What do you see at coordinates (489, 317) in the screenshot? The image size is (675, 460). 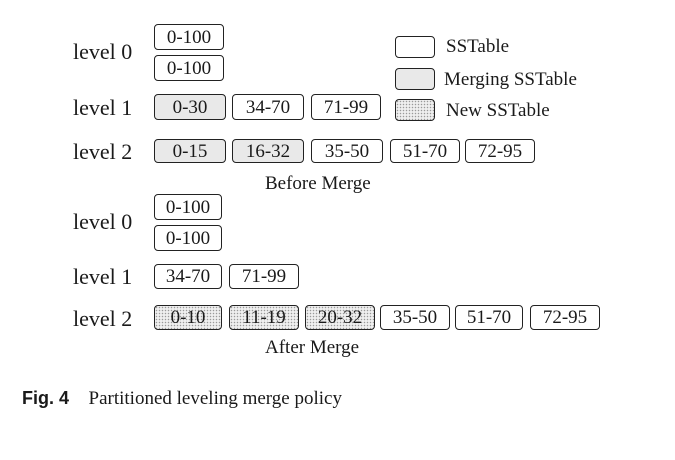 I see `after-l2-sstable-5: 51-70` at bounding box center [489, 317].